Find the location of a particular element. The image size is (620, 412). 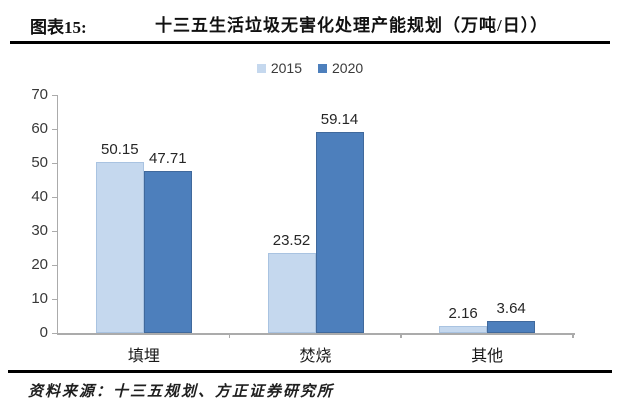

title-divider is located at coordinates (310, 42).